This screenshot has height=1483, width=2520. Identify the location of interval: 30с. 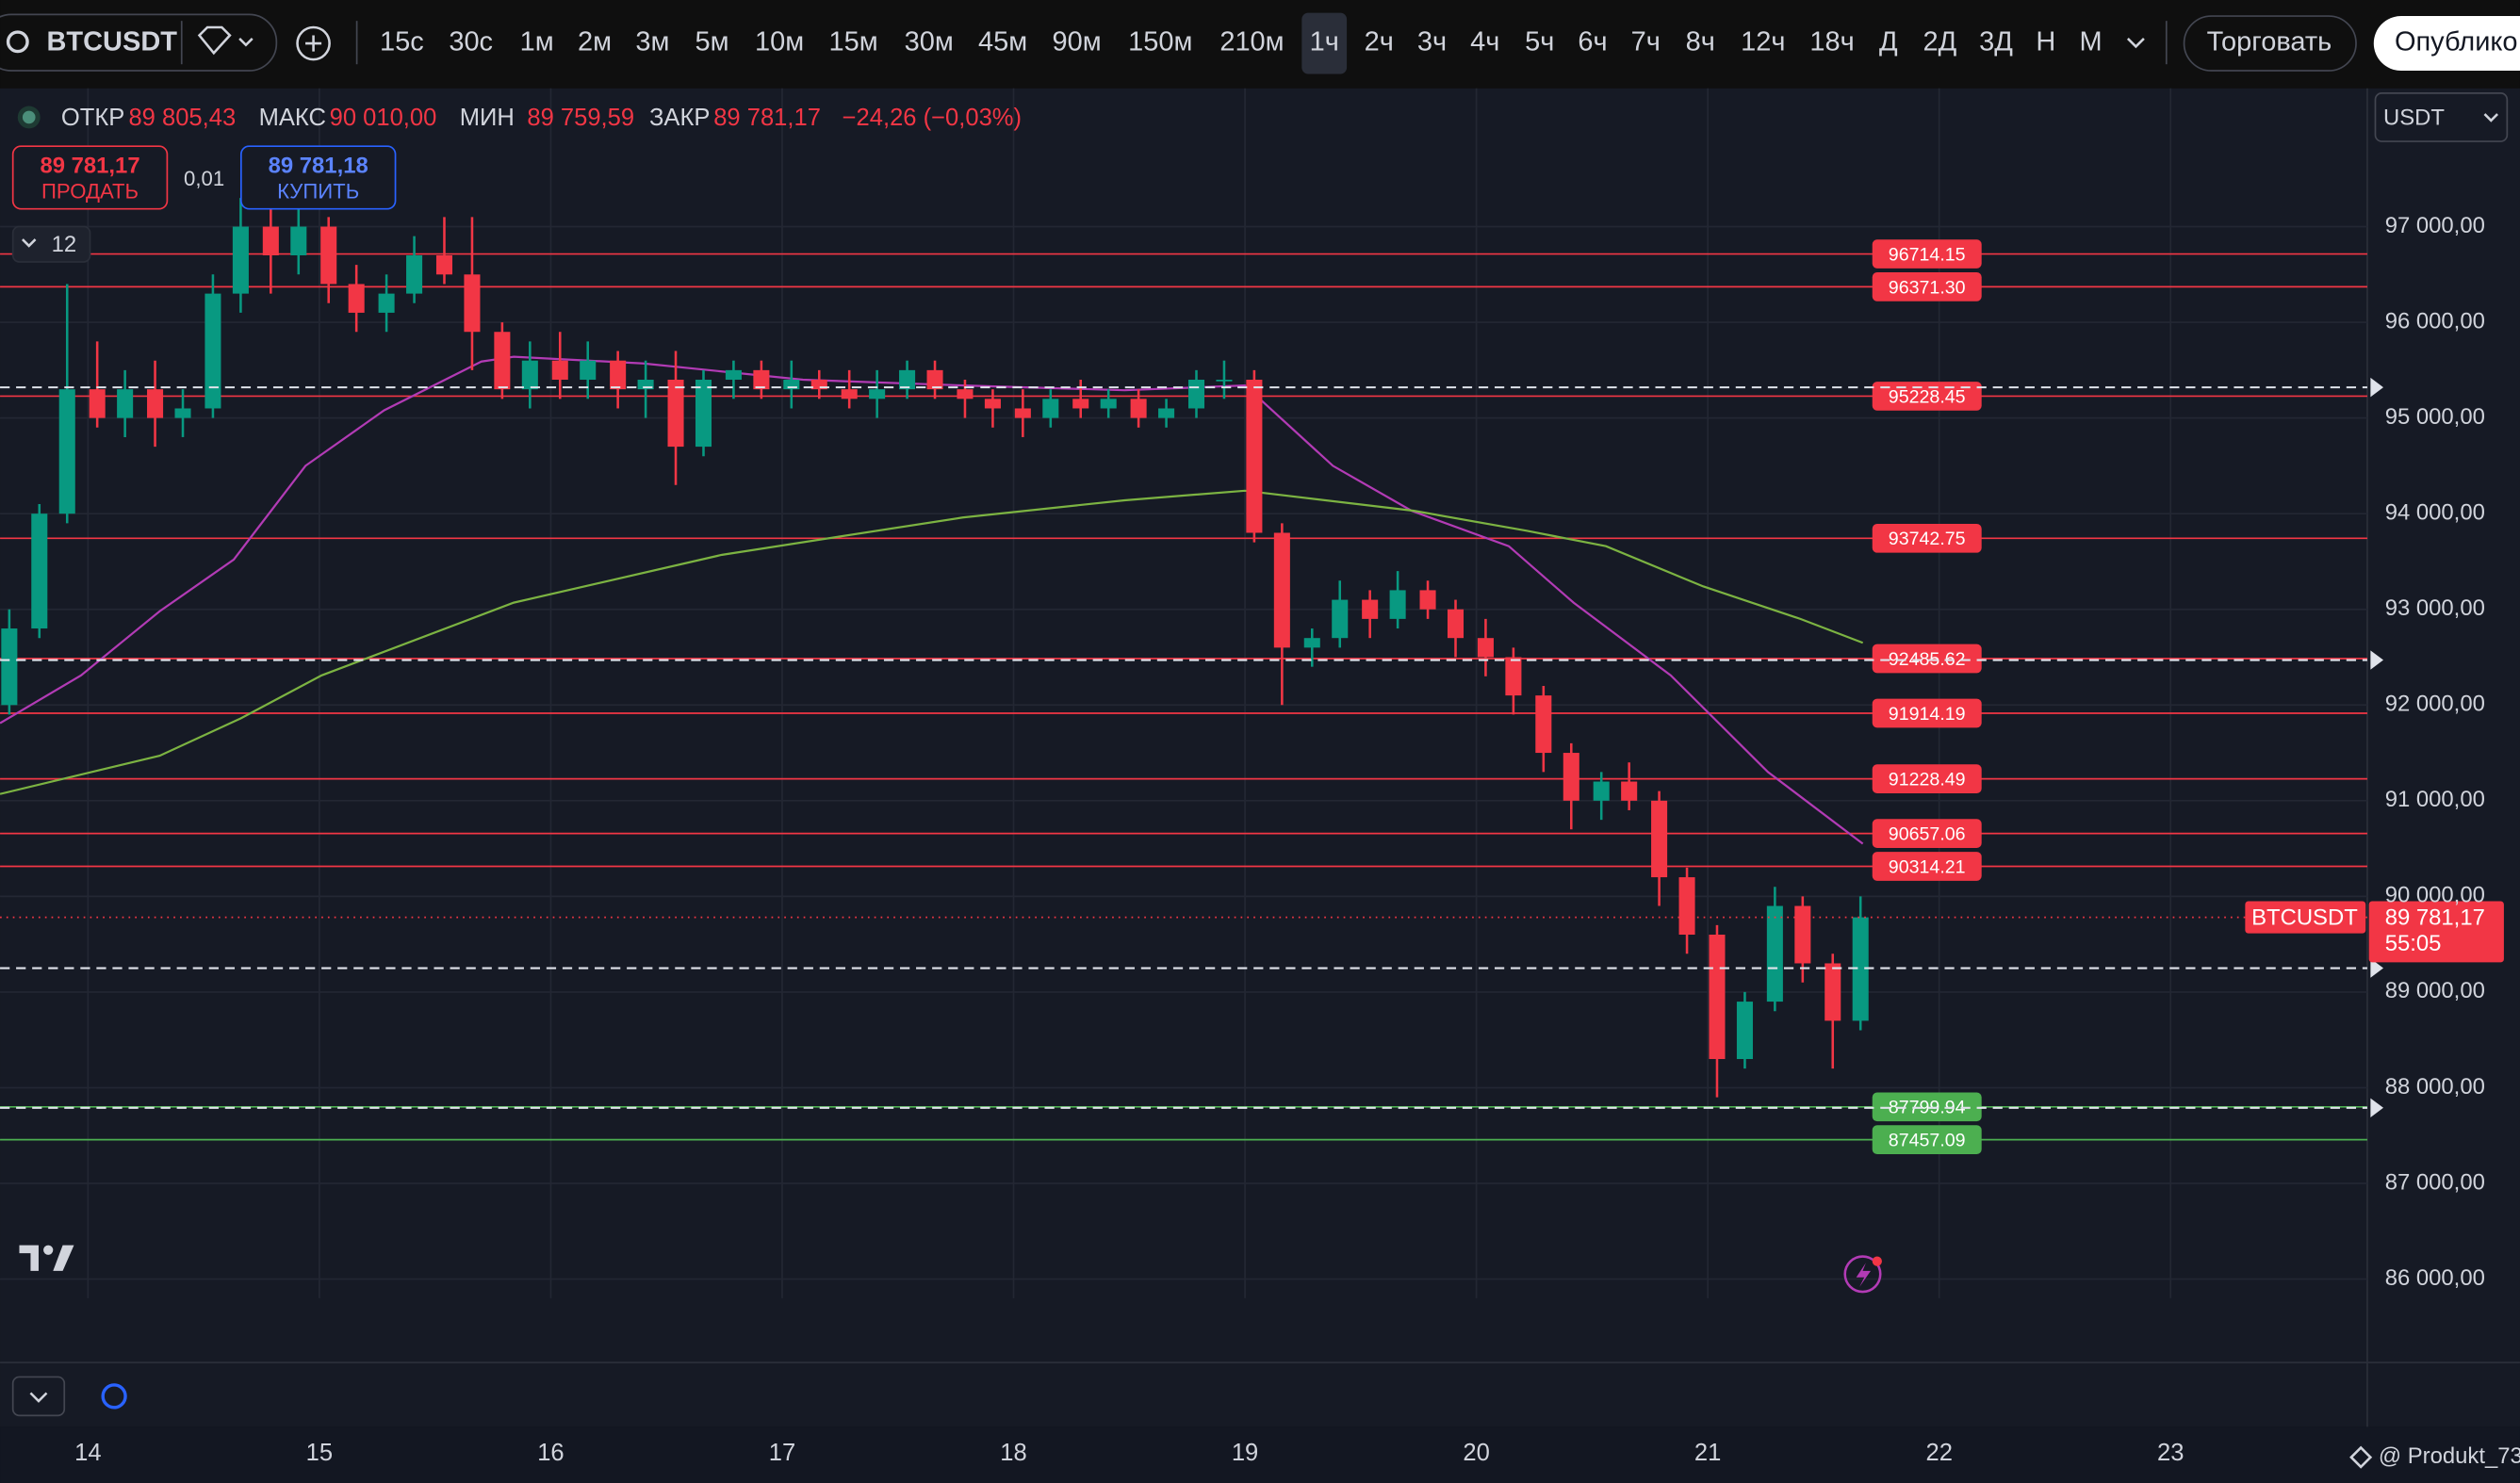
(471, 42).